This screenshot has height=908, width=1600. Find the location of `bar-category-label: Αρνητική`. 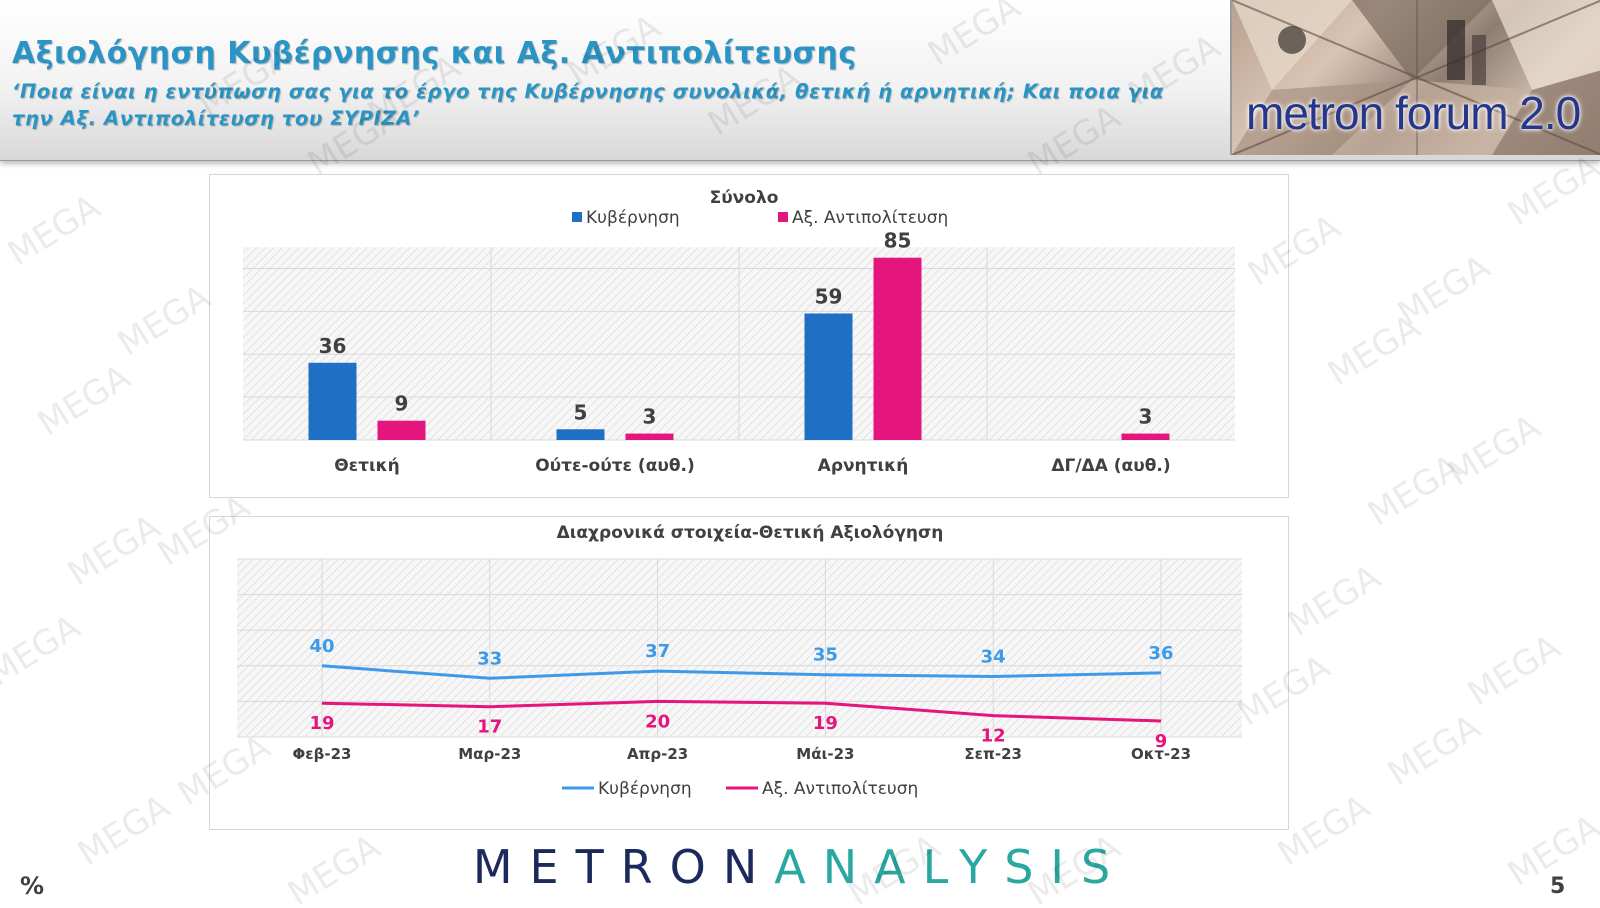

bar-category-label: Αρνητική is located at coordinates (863, 466).